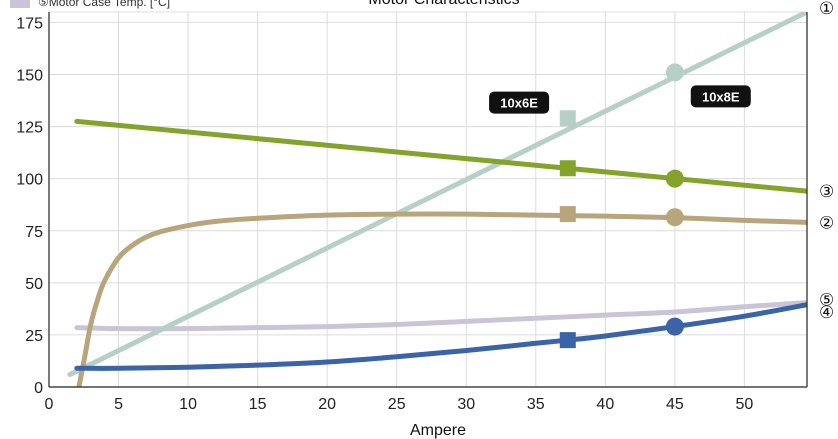 Image resolution: width=838 pixels, height=439 pixels. What do you see at coordinates (258, 404) in the screenshot?
I see `x-tick-label: 15` at bounding box center [258, 404].